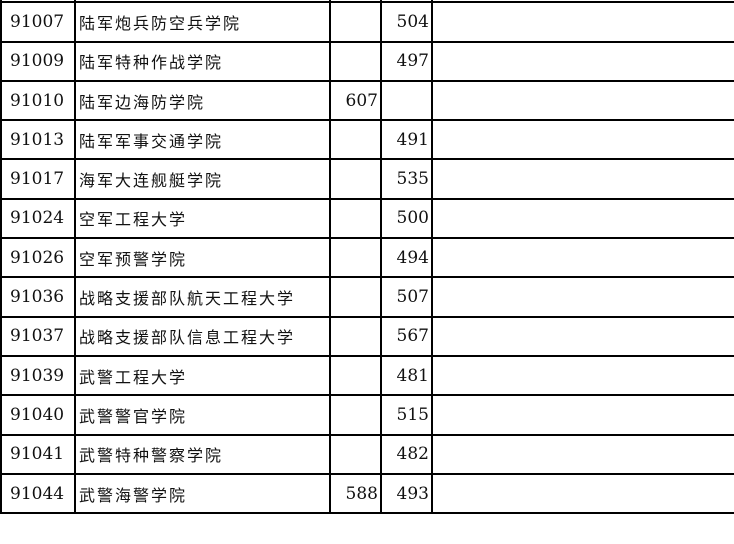 The image size is (734, 544). Describe the element at coordinates (38, 140) in the screenshot. I see `school-code: 91013` at that location.